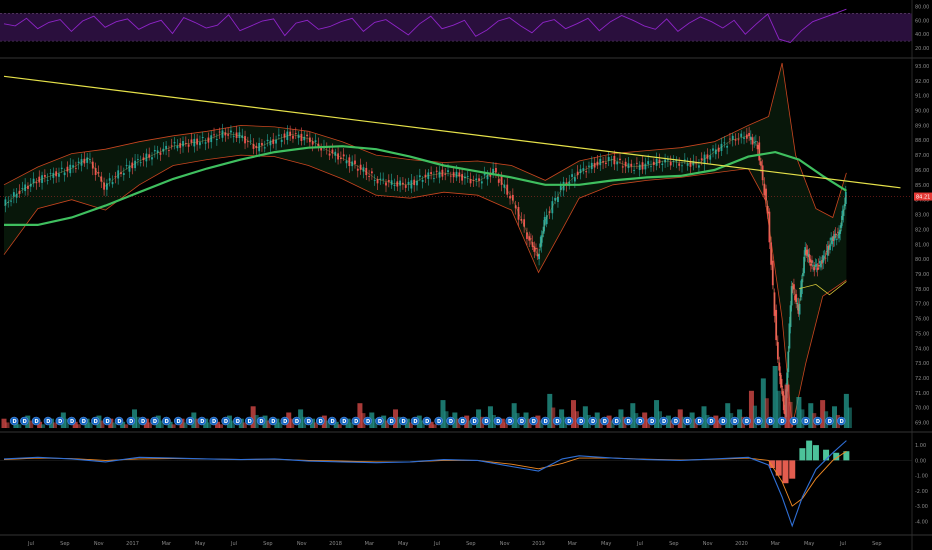 Image resolution: width=932 pixels, height=550 pixels. I want to click on x-tick-label: 2020, so click(741, 544).